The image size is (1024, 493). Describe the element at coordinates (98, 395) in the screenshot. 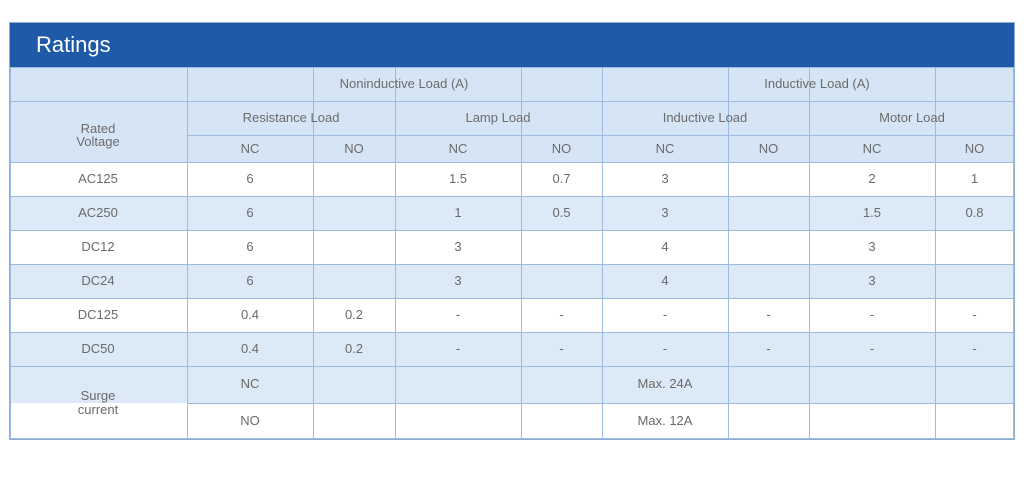

I see `surge-current-label: Surge` at that location.